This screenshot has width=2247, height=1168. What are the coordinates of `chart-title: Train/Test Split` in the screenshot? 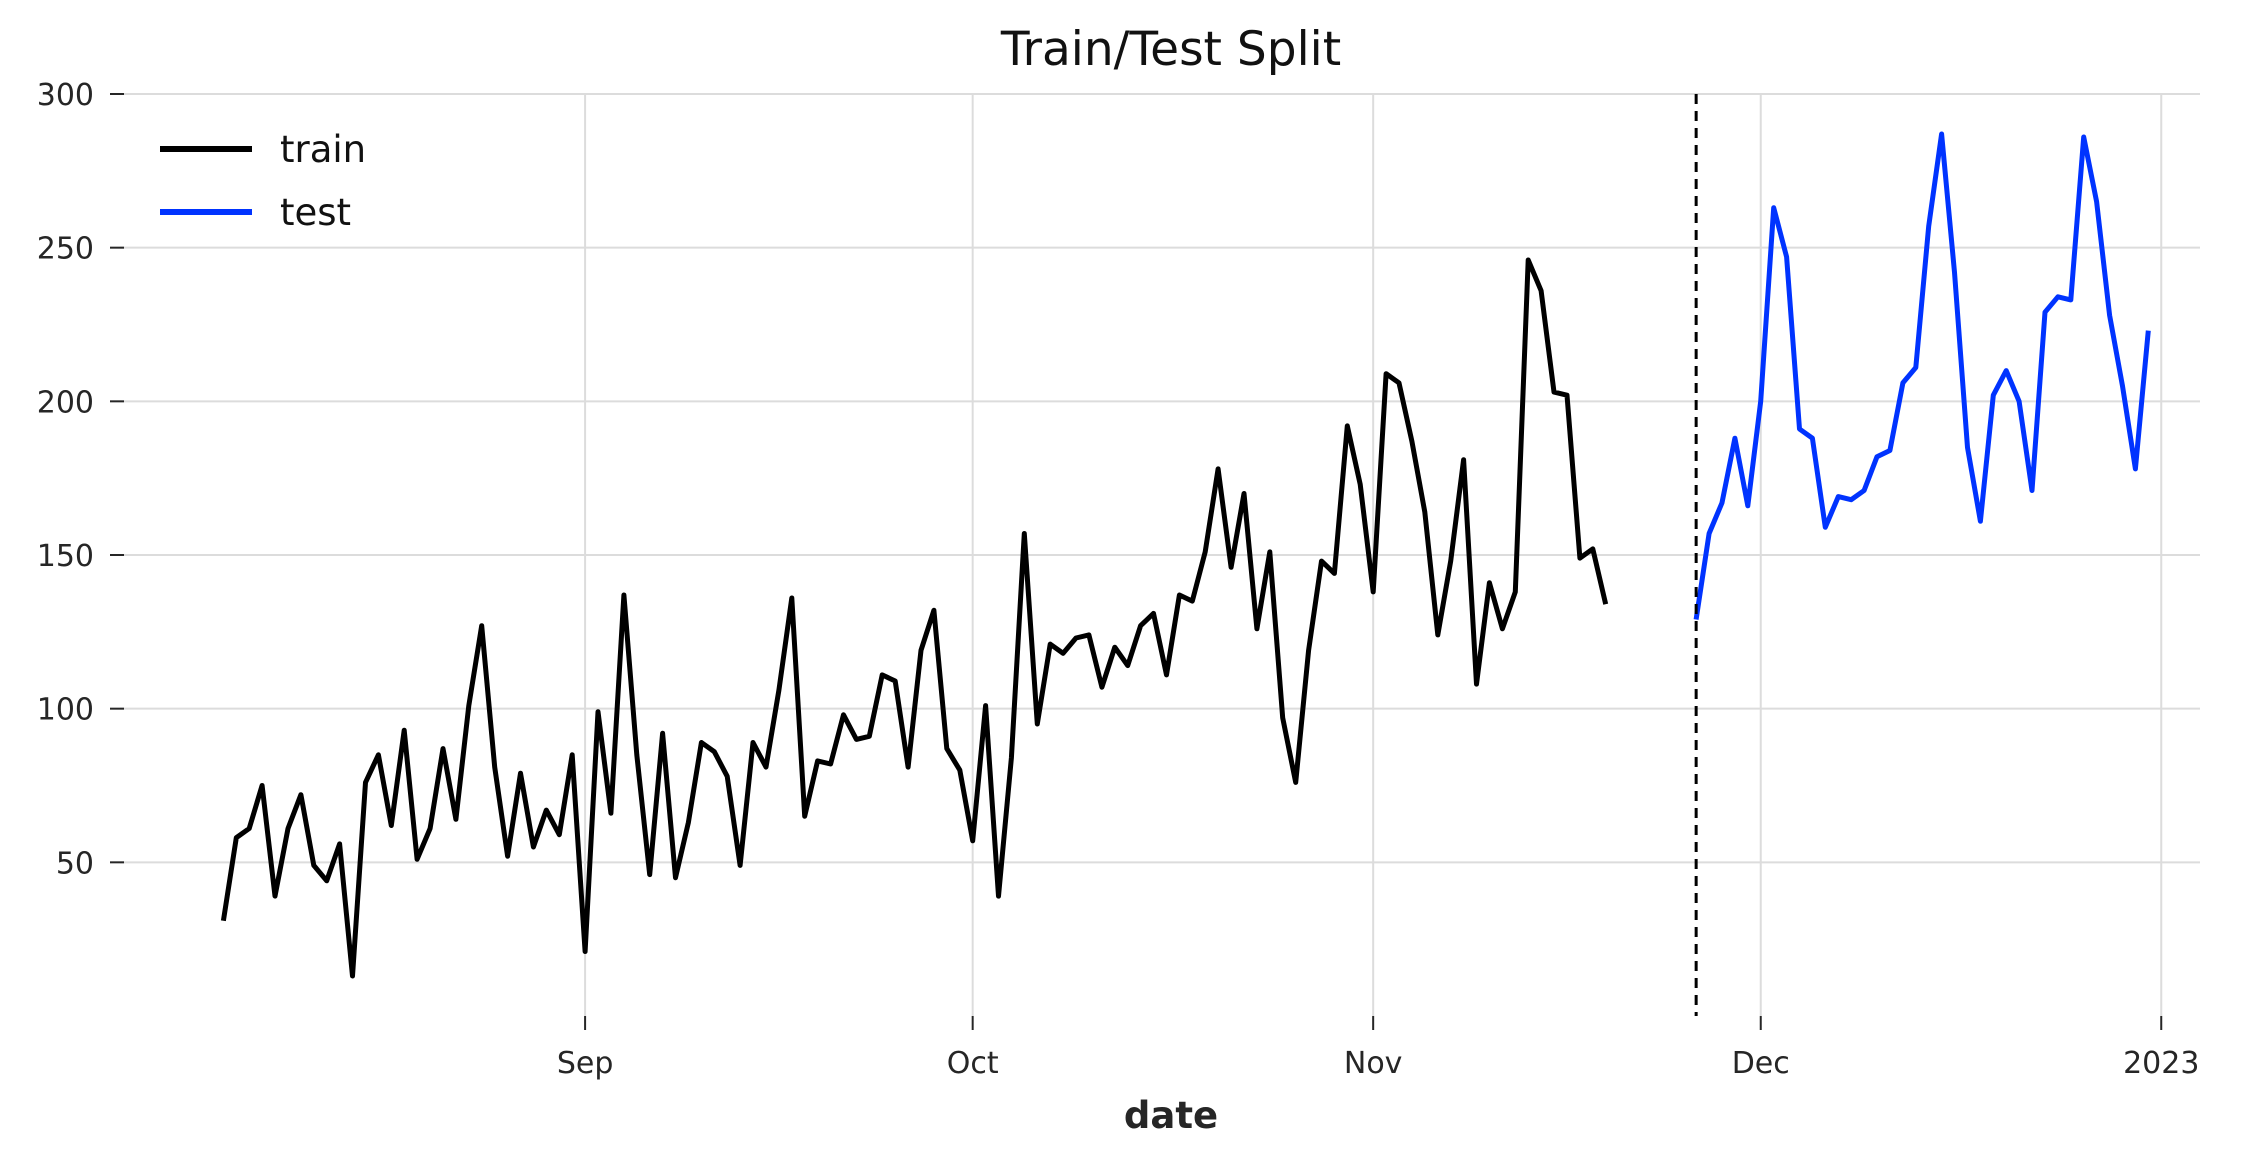 It's located at (1170, 49).